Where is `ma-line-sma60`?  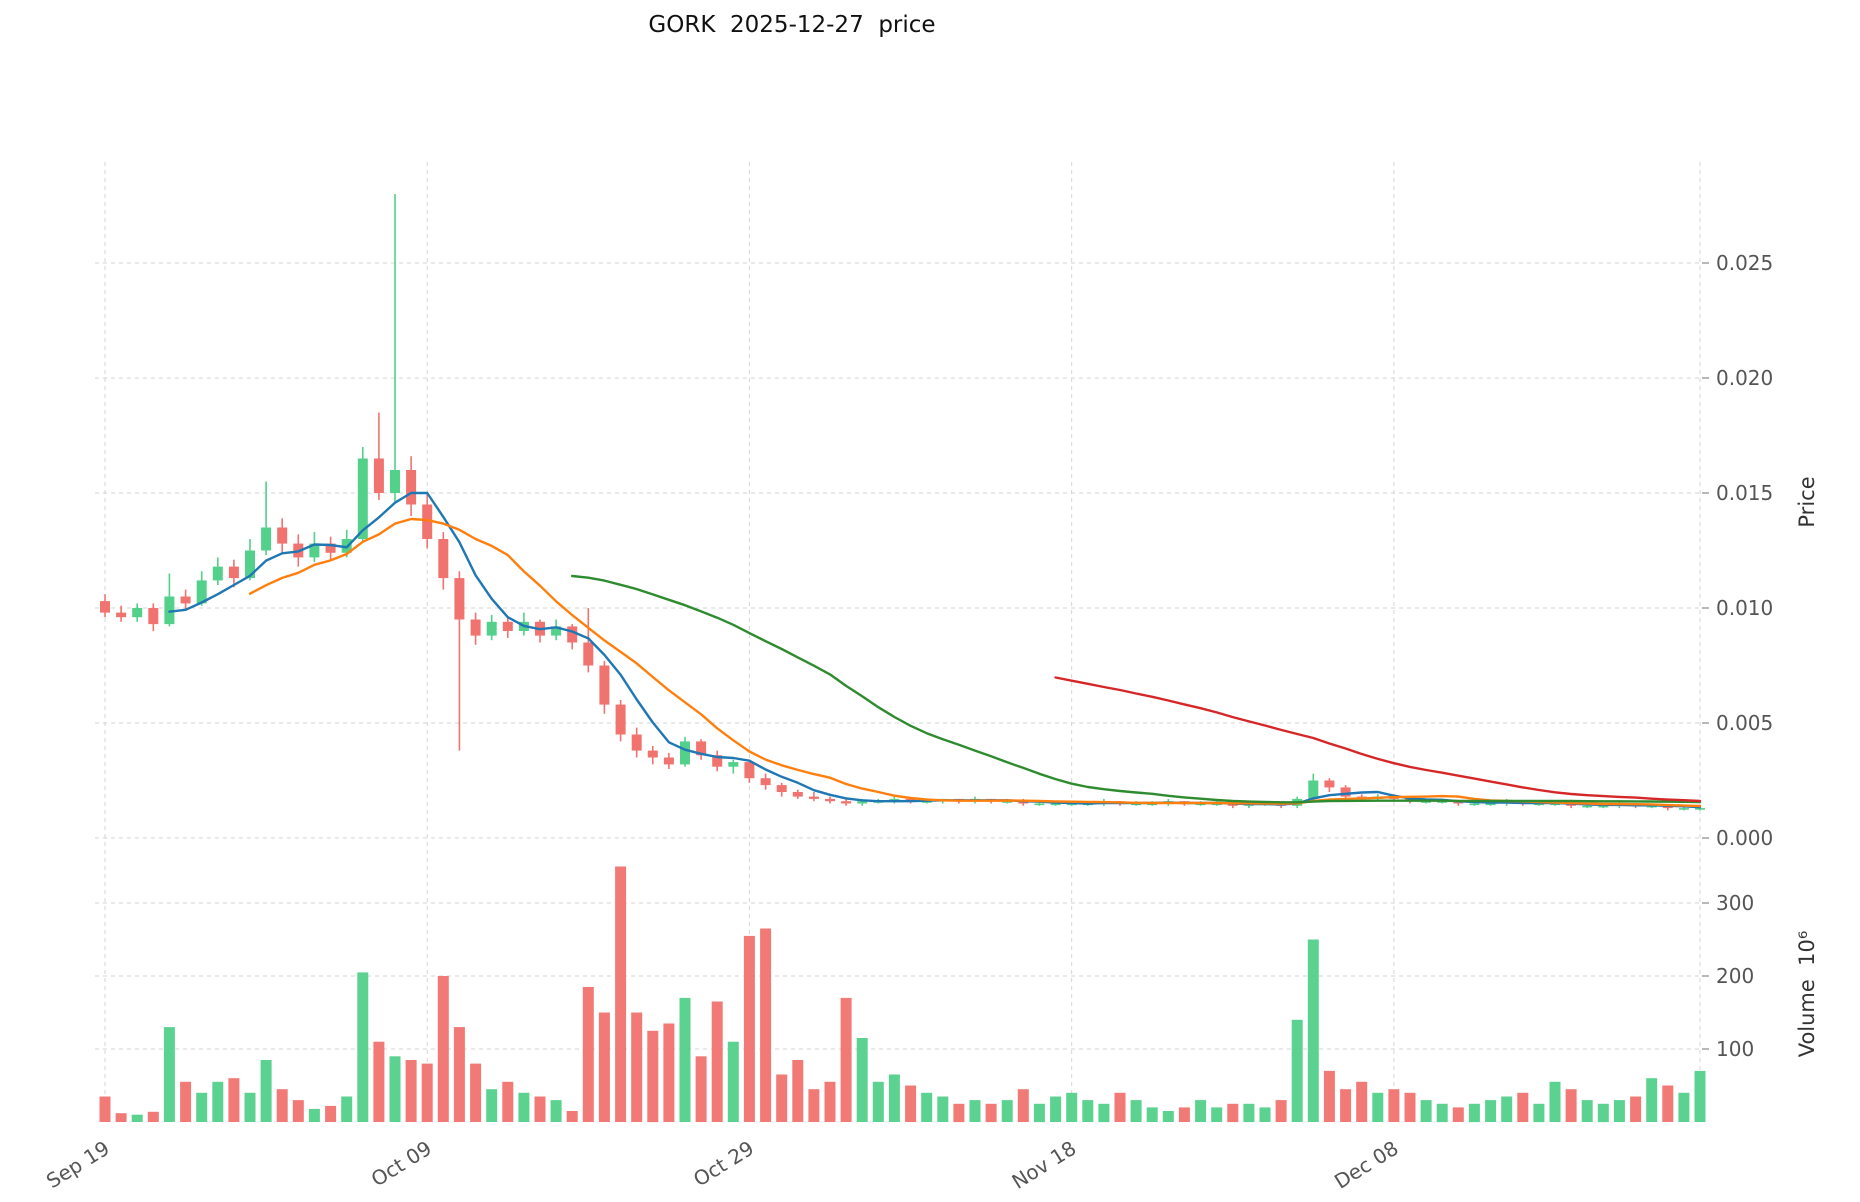 ma-line-sma60 is located at coordinates (1378, 739).